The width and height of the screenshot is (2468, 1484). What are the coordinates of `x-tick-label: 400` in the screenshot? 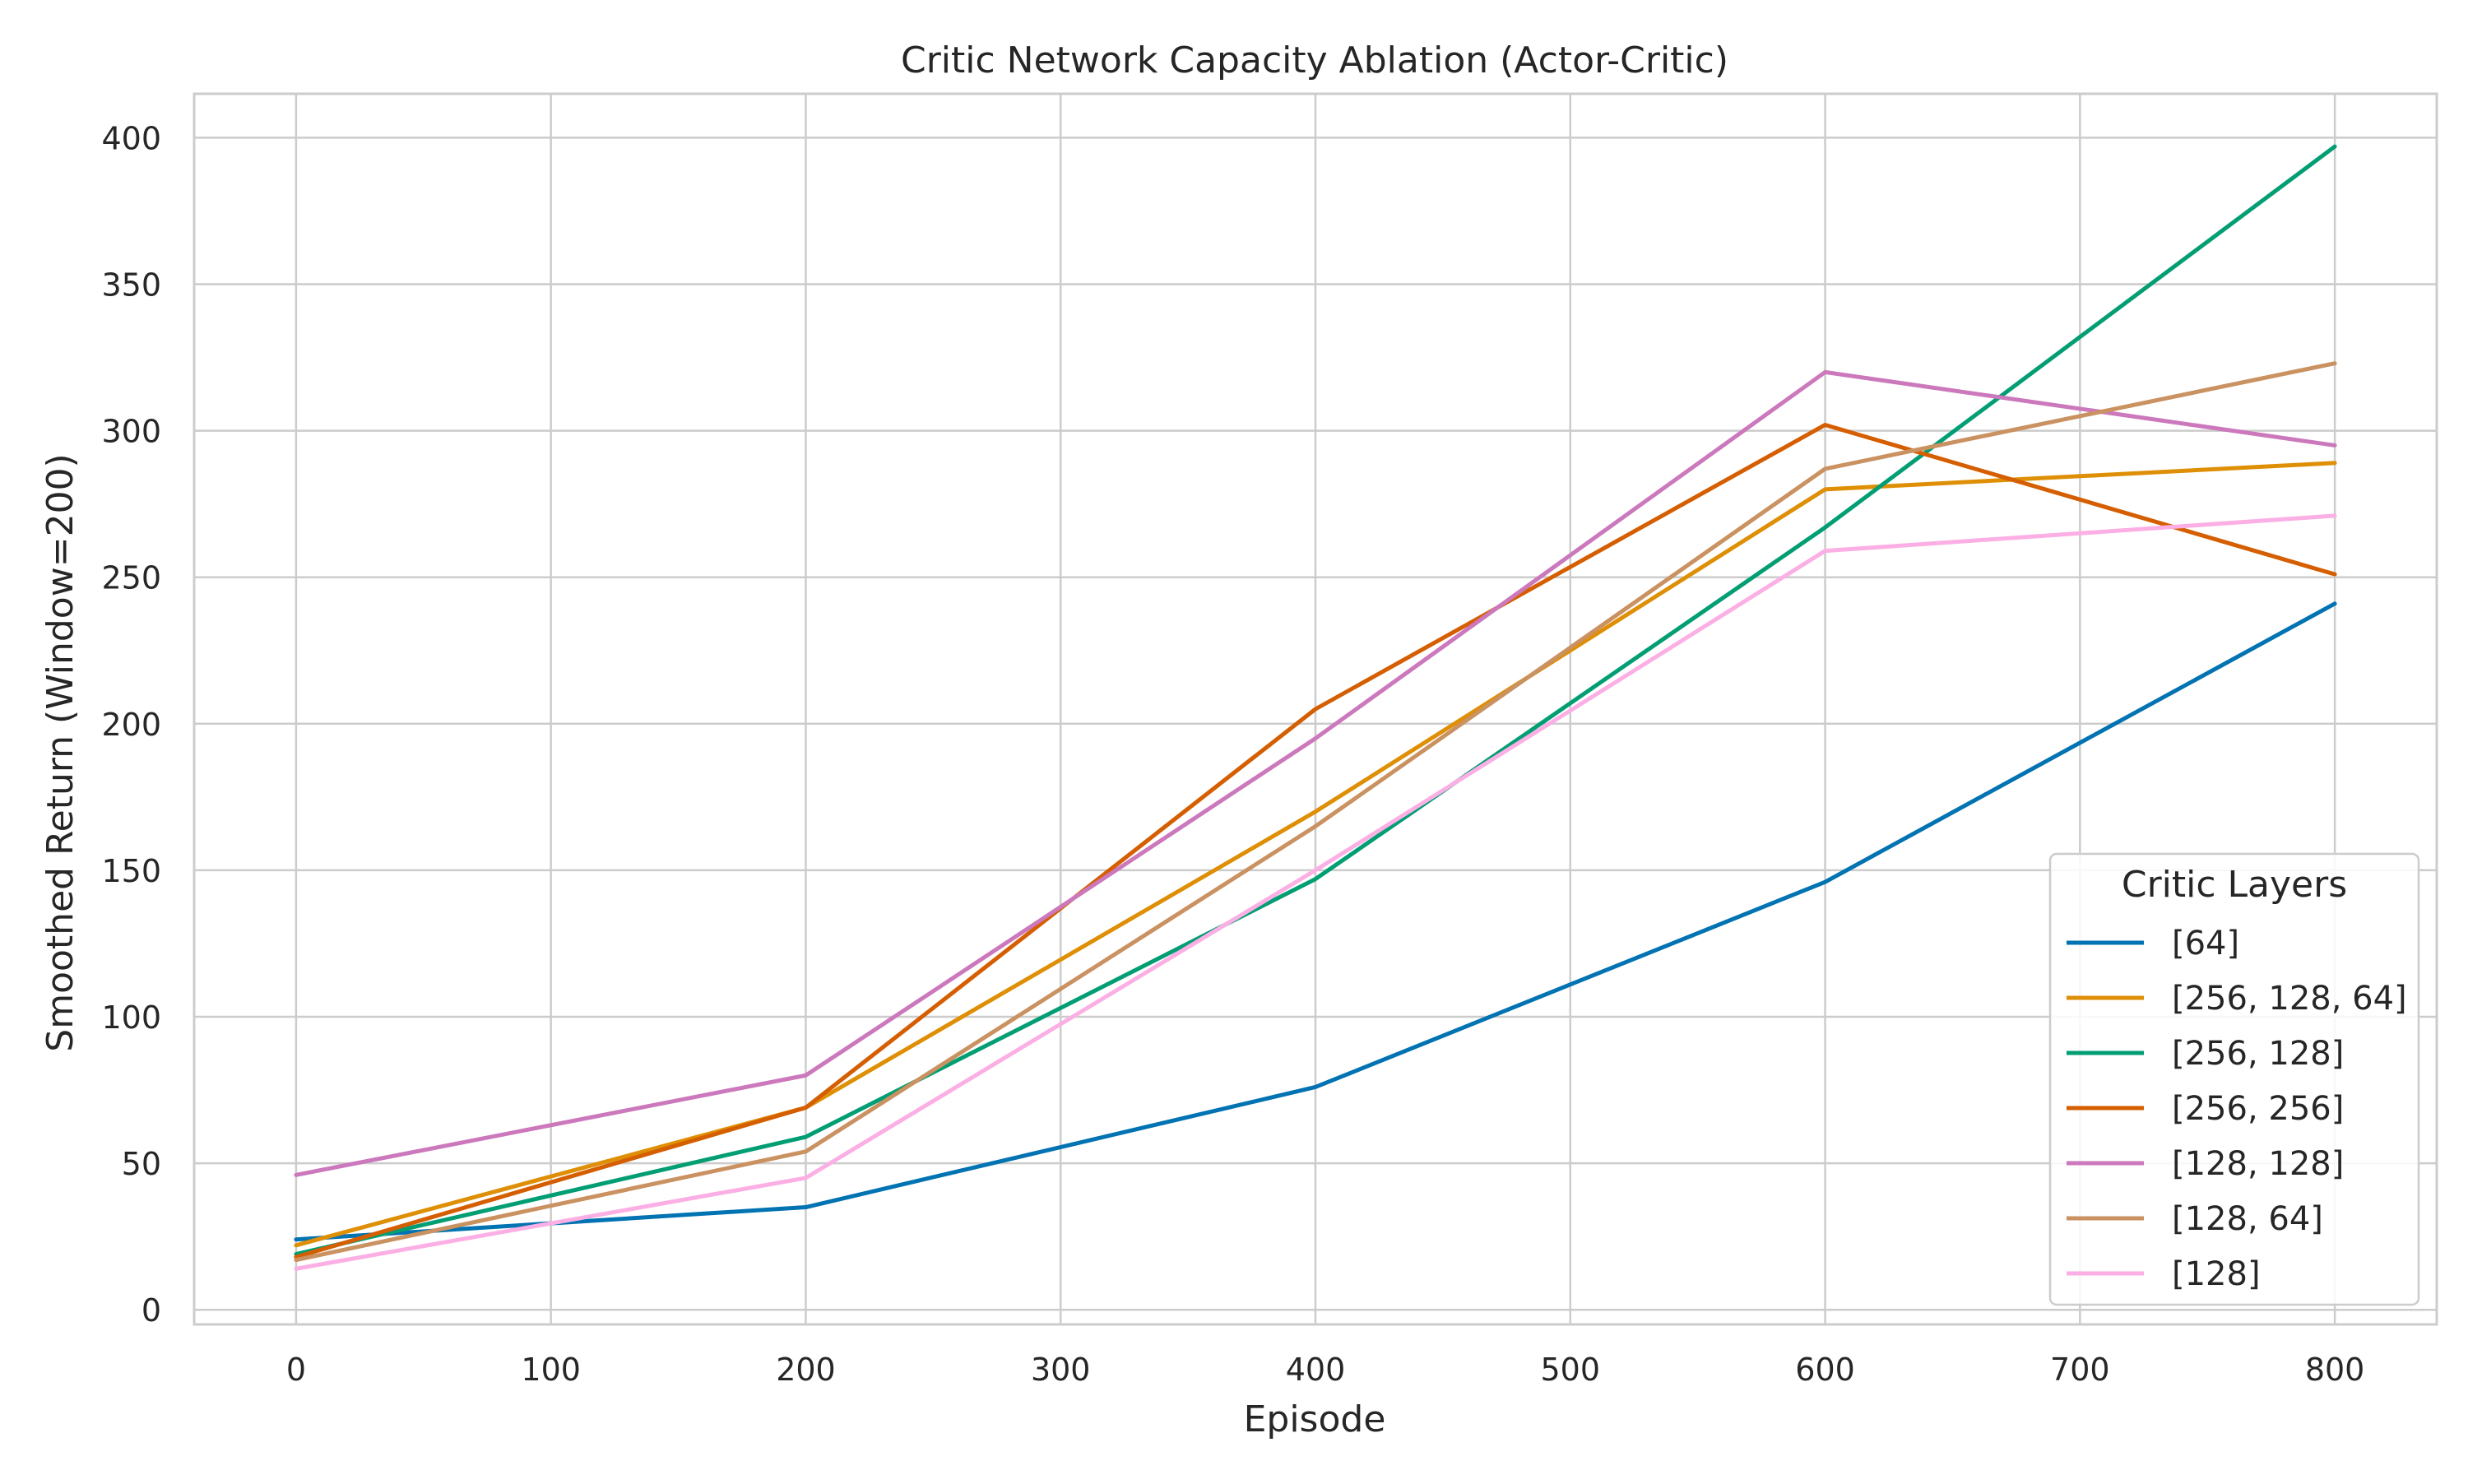 It's located at (1316, 1370).